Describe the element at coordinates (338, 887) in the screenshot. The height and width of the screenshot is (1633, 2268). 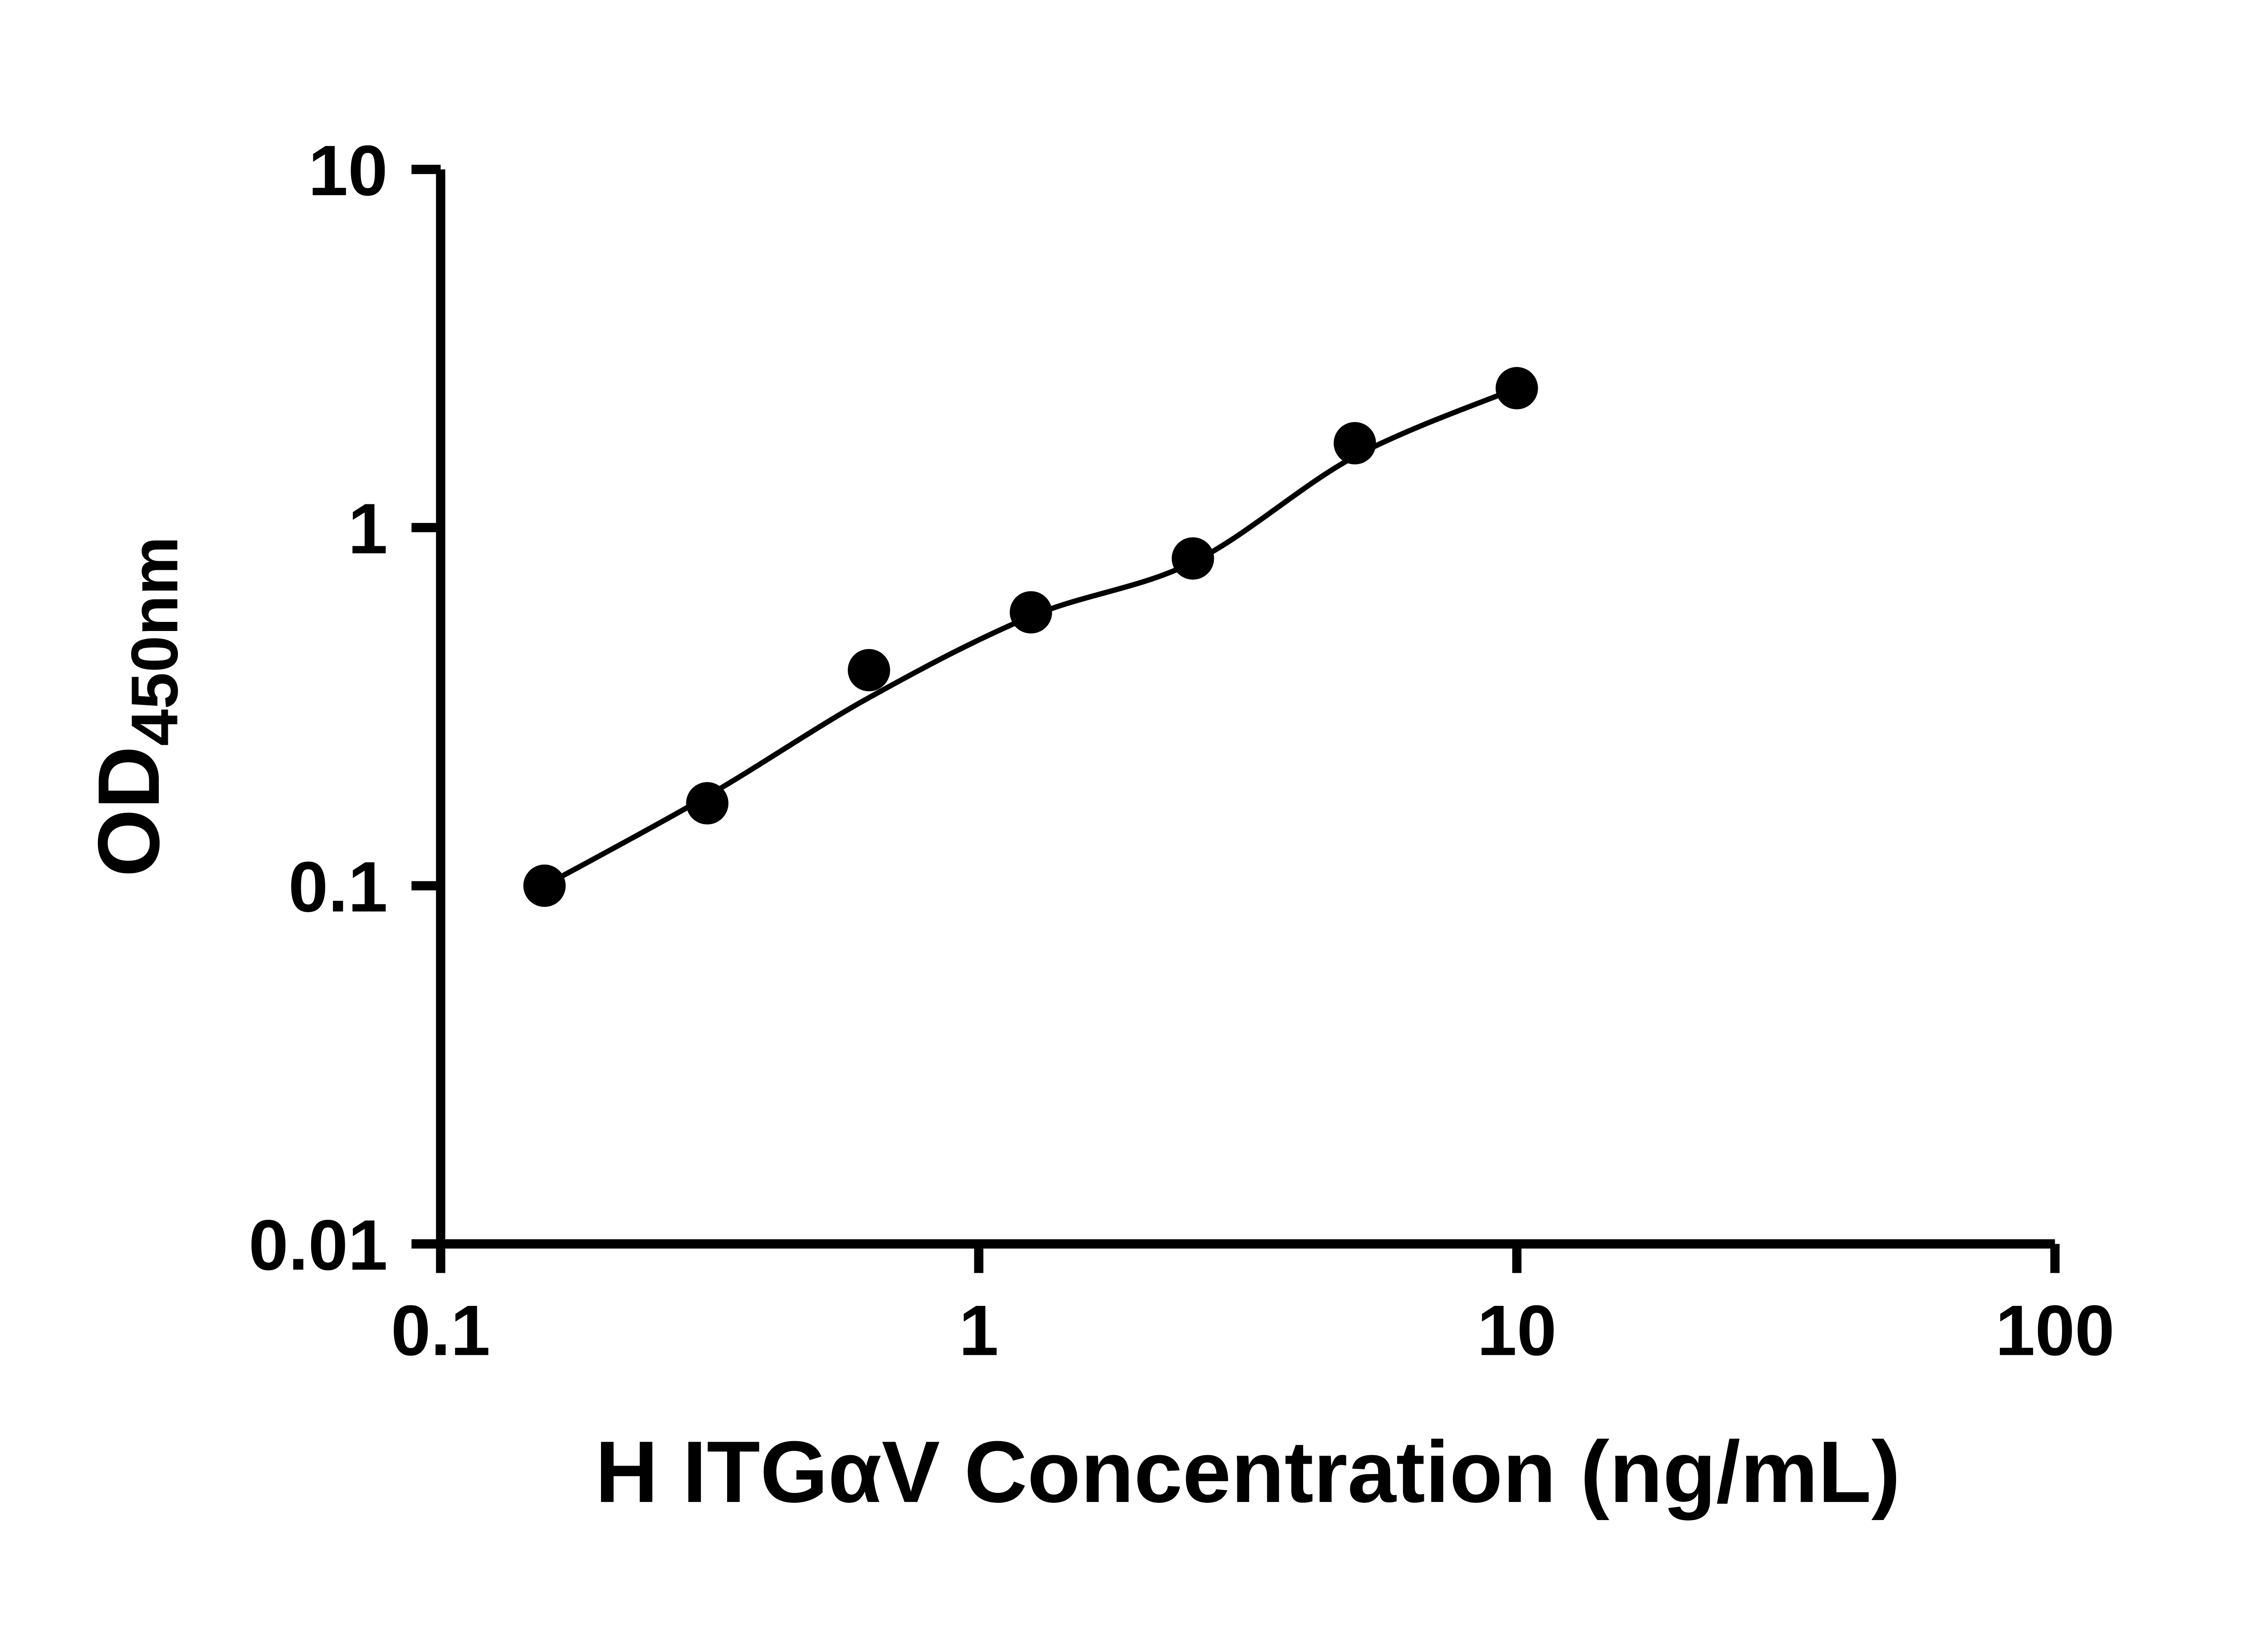
I see `y-tick-label: 0.1` at that location.